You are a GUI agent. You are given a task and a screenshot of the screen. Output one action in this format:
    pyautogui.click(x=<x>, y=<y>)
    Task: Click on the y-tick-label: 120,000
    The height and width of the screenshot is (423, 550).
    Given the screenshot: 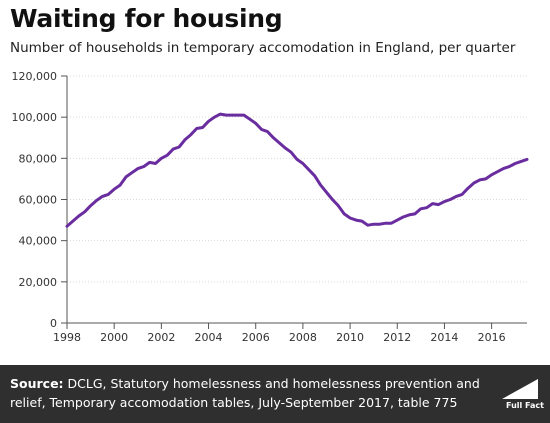 What is the action you would take?
    pyautogui.click(x=35, y=76)
    